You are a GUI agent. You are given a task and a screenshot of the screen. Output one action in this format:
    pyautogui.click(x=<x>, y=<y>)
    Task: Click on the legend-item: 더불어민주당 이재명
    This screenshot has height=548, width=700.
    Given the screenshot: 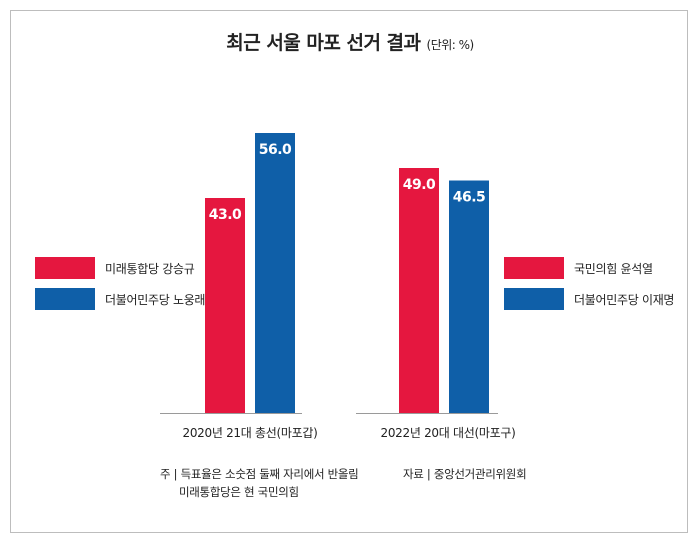 What is the action you would take?
    pyautogui.click(x=589, y=299)
    